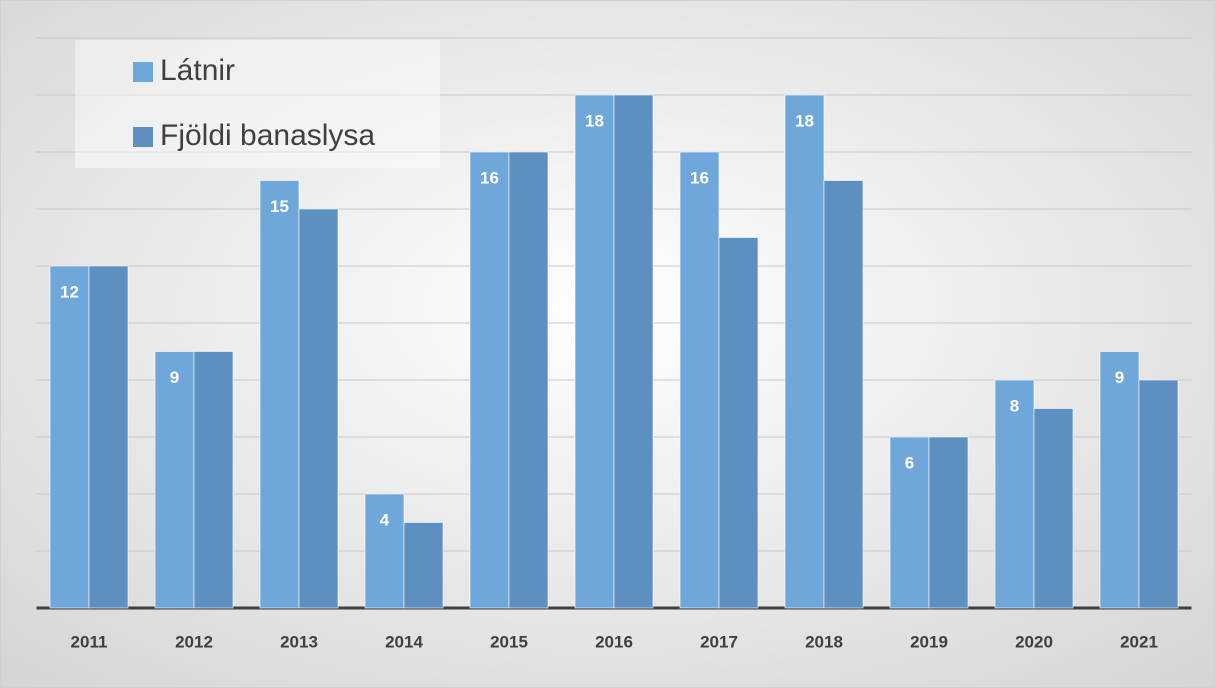  What do you see at coordinates (69, 291) in the screenshot?
I see `data-label: 12` at bounding box center [69, 291].